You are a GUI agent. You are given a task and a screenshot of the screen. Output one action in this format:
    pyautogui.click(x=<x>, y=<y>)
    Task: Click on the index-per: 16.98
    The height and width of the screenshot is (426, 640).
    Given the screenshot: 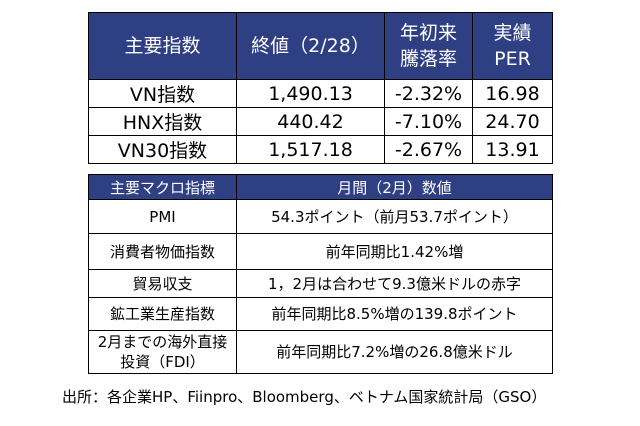 What is the action you would take?
    pyautogui.click(x=512, y=93)
    